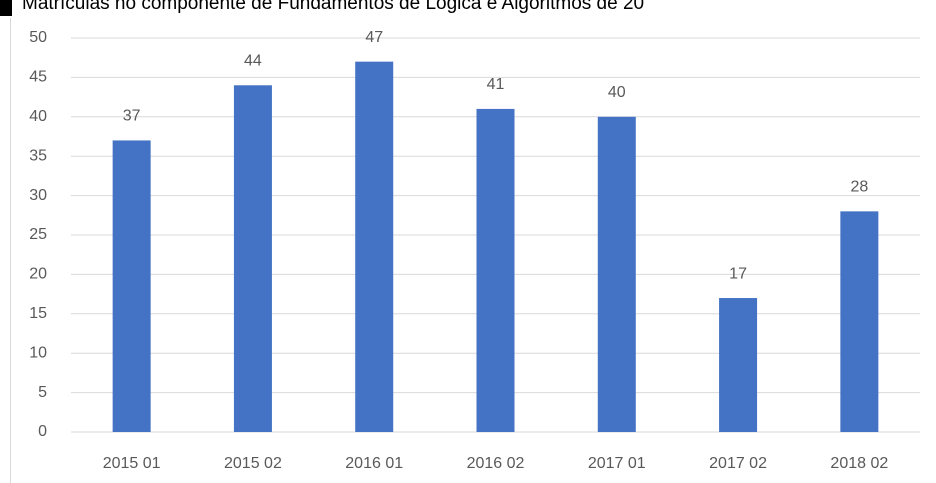 The image size is (936, 483). What do you see at coordinates (253, 60) in the screenshot?
I see `data-label: 44` at bounding box center [253, 60].